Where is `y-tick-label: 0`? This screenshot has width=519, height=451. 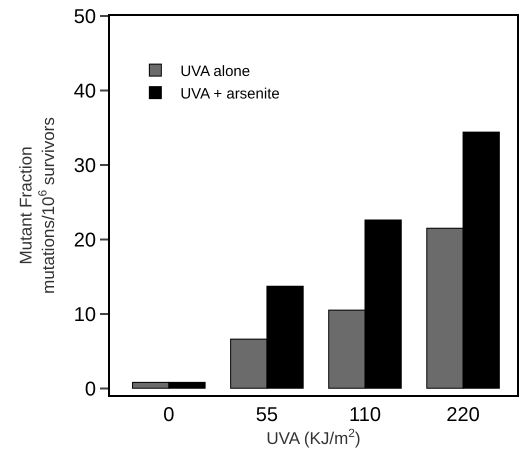
y-tick-label: 0 is located at coordinates (90, 389).